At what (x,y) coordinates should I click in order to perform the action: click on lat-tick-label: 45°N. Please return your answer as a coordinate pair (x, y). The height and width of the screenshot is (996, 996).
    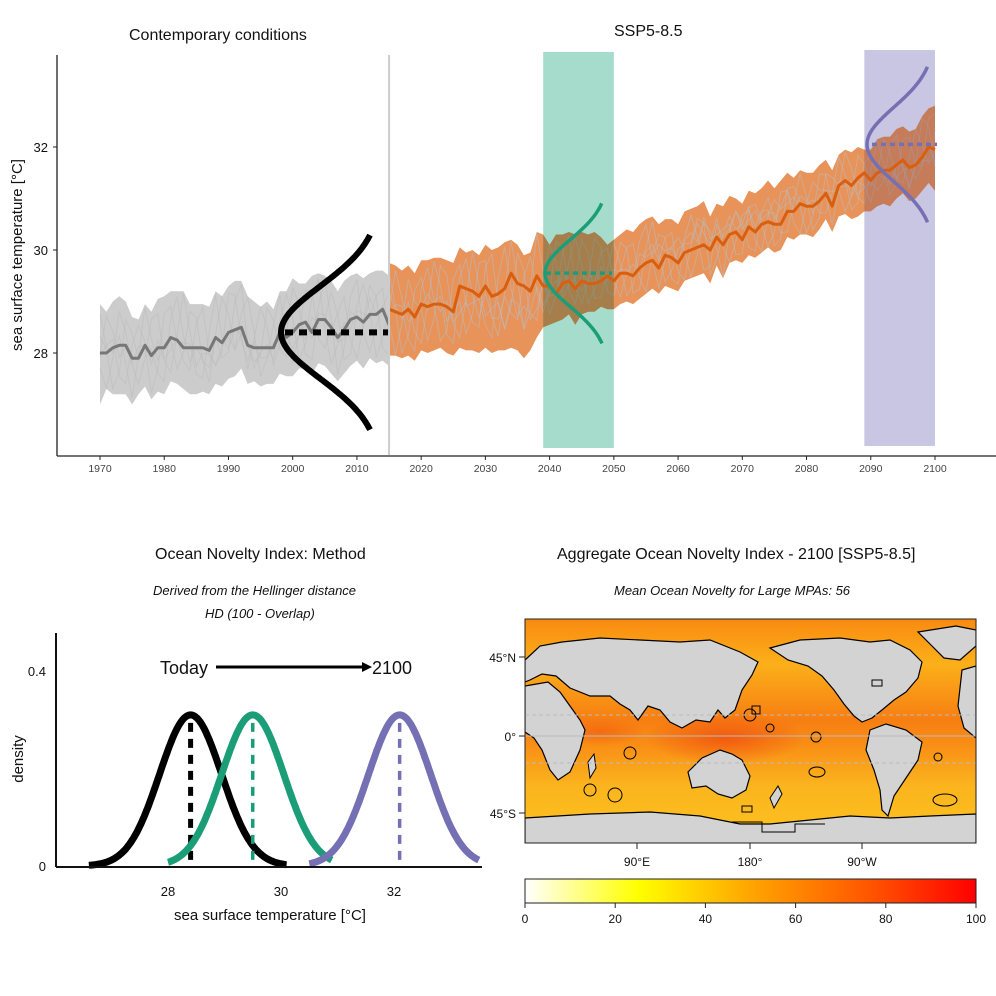
    Looking at the image, I should click on (502, 658).